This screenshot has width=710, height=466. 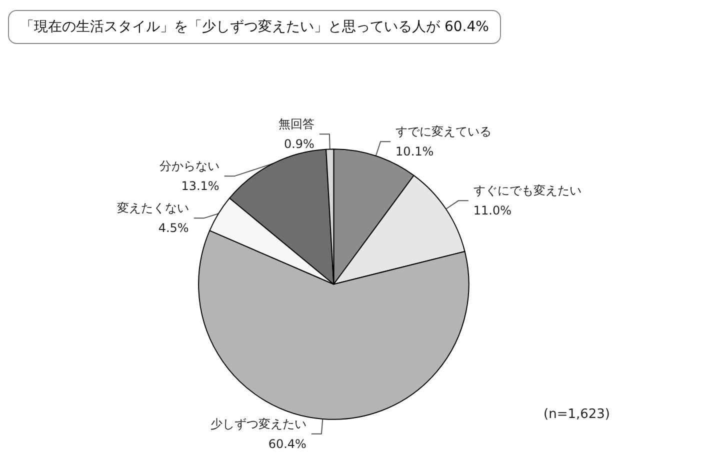 What do you see at coordinates (173, 228) in the screenshot?
I see `data-label: 4.5%` at bounding box center [173, 228].